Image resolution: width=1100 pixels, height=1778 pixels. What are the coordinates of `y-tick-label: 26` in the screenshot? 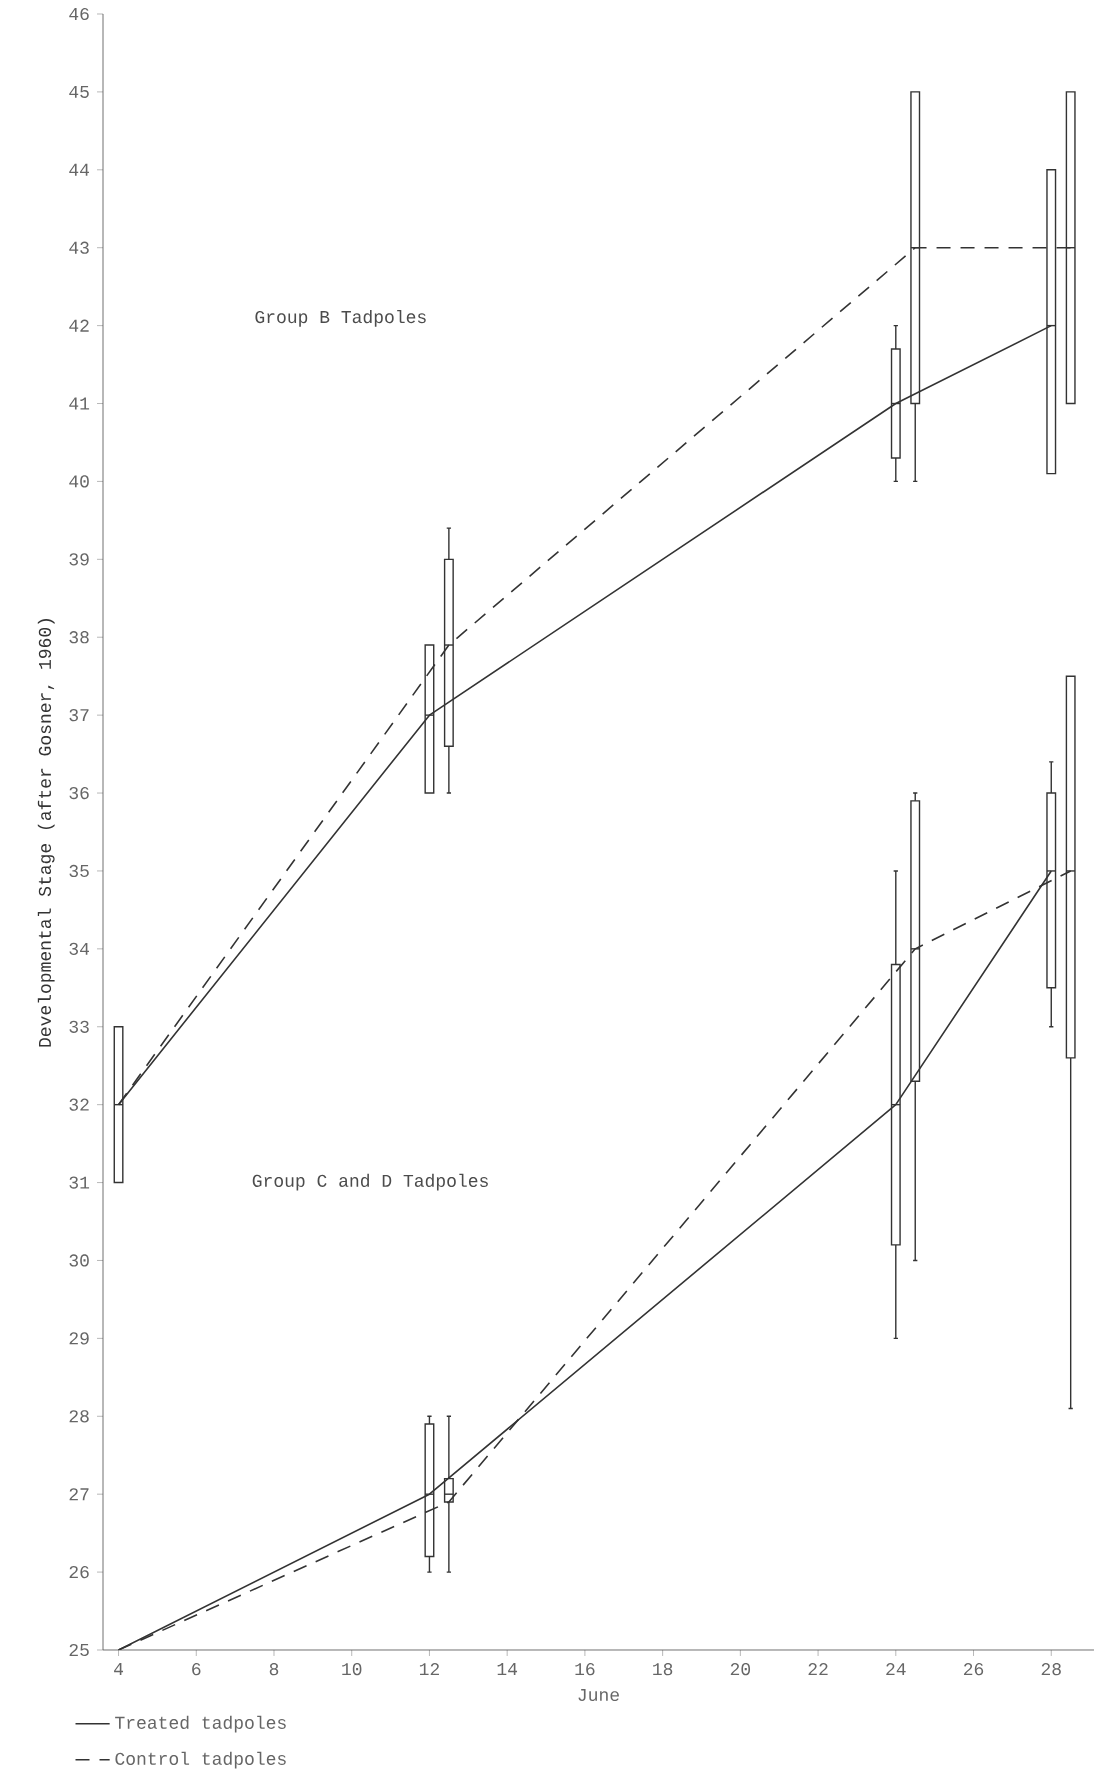 It's located at (79, 1572).